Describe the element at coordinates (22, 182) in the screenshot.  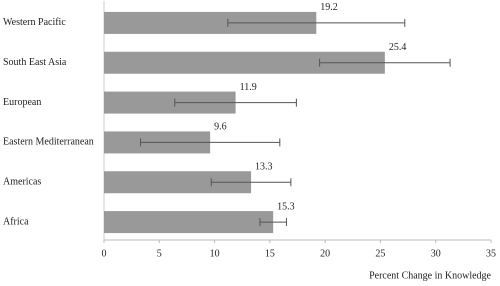
I see `y-tick-label: Americas` at that location.